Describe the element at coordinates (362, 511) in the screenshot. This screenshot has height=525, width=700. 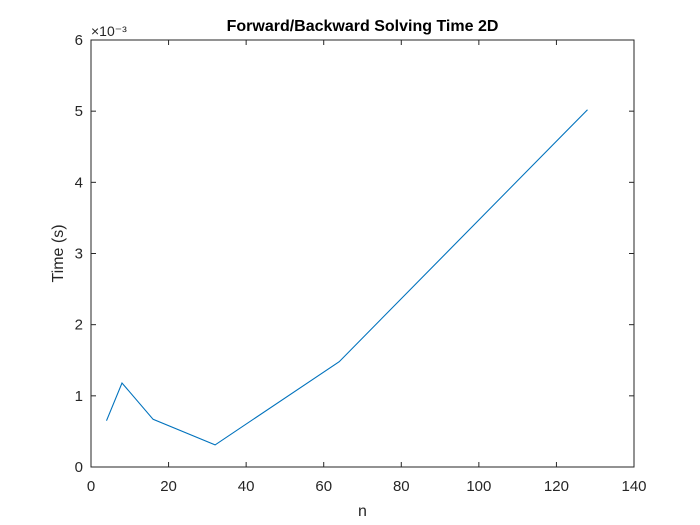
I see `x-axis-label: n` at that location.